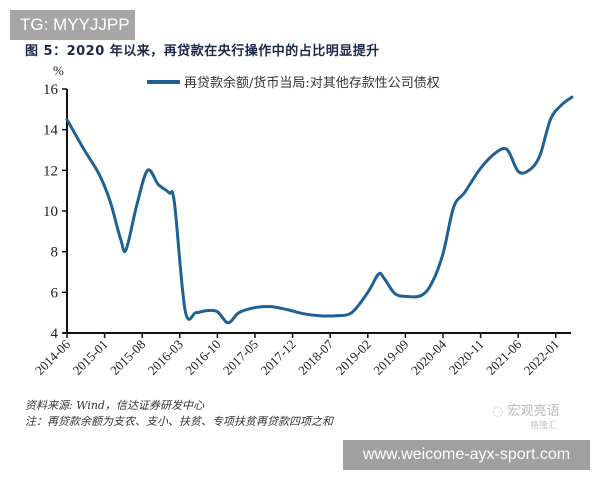  What do you see at coordinates (429, 357) in the screenshot?
I see `x-tick-label: 2020-04` at bounding box center [429, 357].